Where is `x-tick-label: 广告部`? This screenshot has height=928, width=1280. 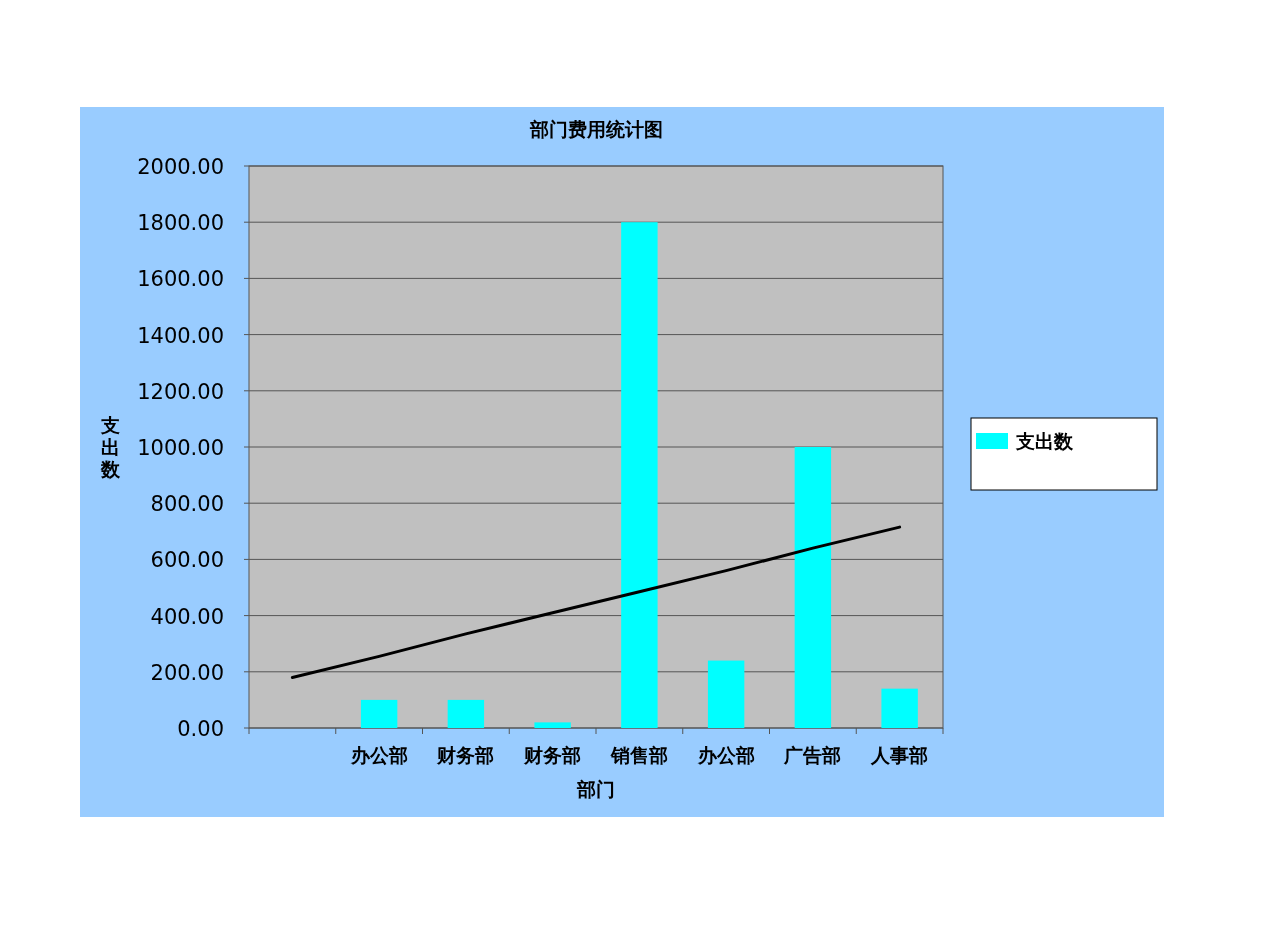
x-tick-label: 广告部 is located at coordinates (812, 755).